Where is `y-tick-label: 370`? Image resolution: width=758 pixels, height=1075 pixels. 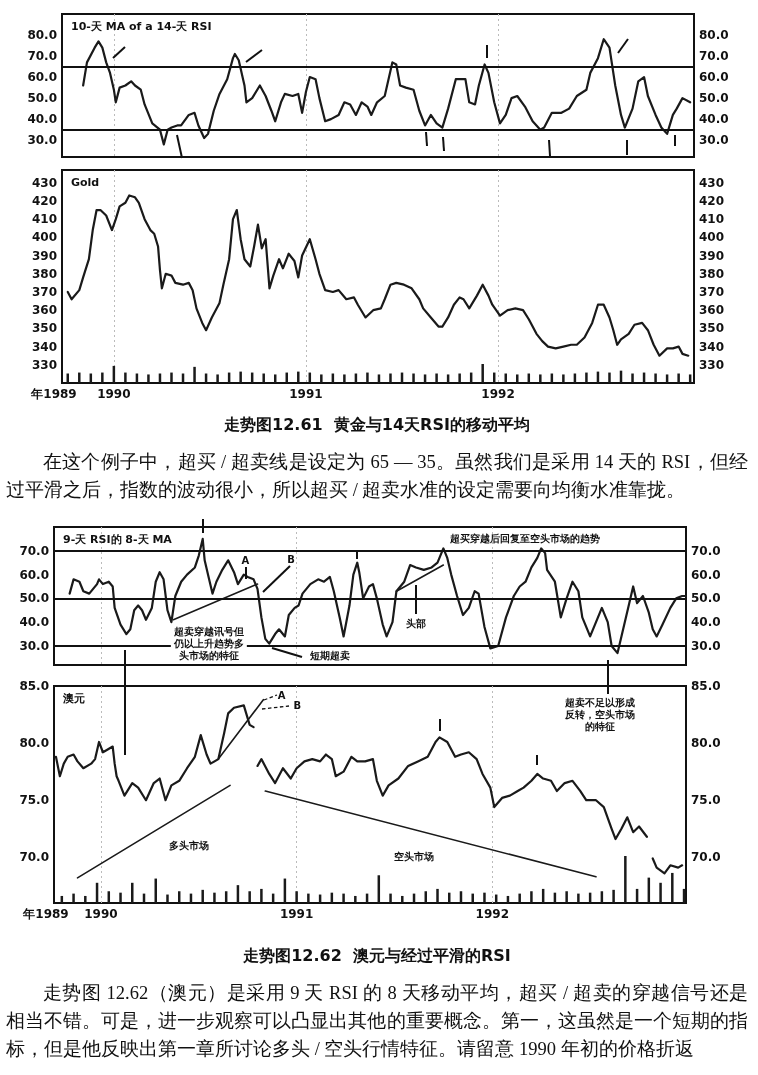
y-tick-label: 370 is located at coordinates (44, 291).